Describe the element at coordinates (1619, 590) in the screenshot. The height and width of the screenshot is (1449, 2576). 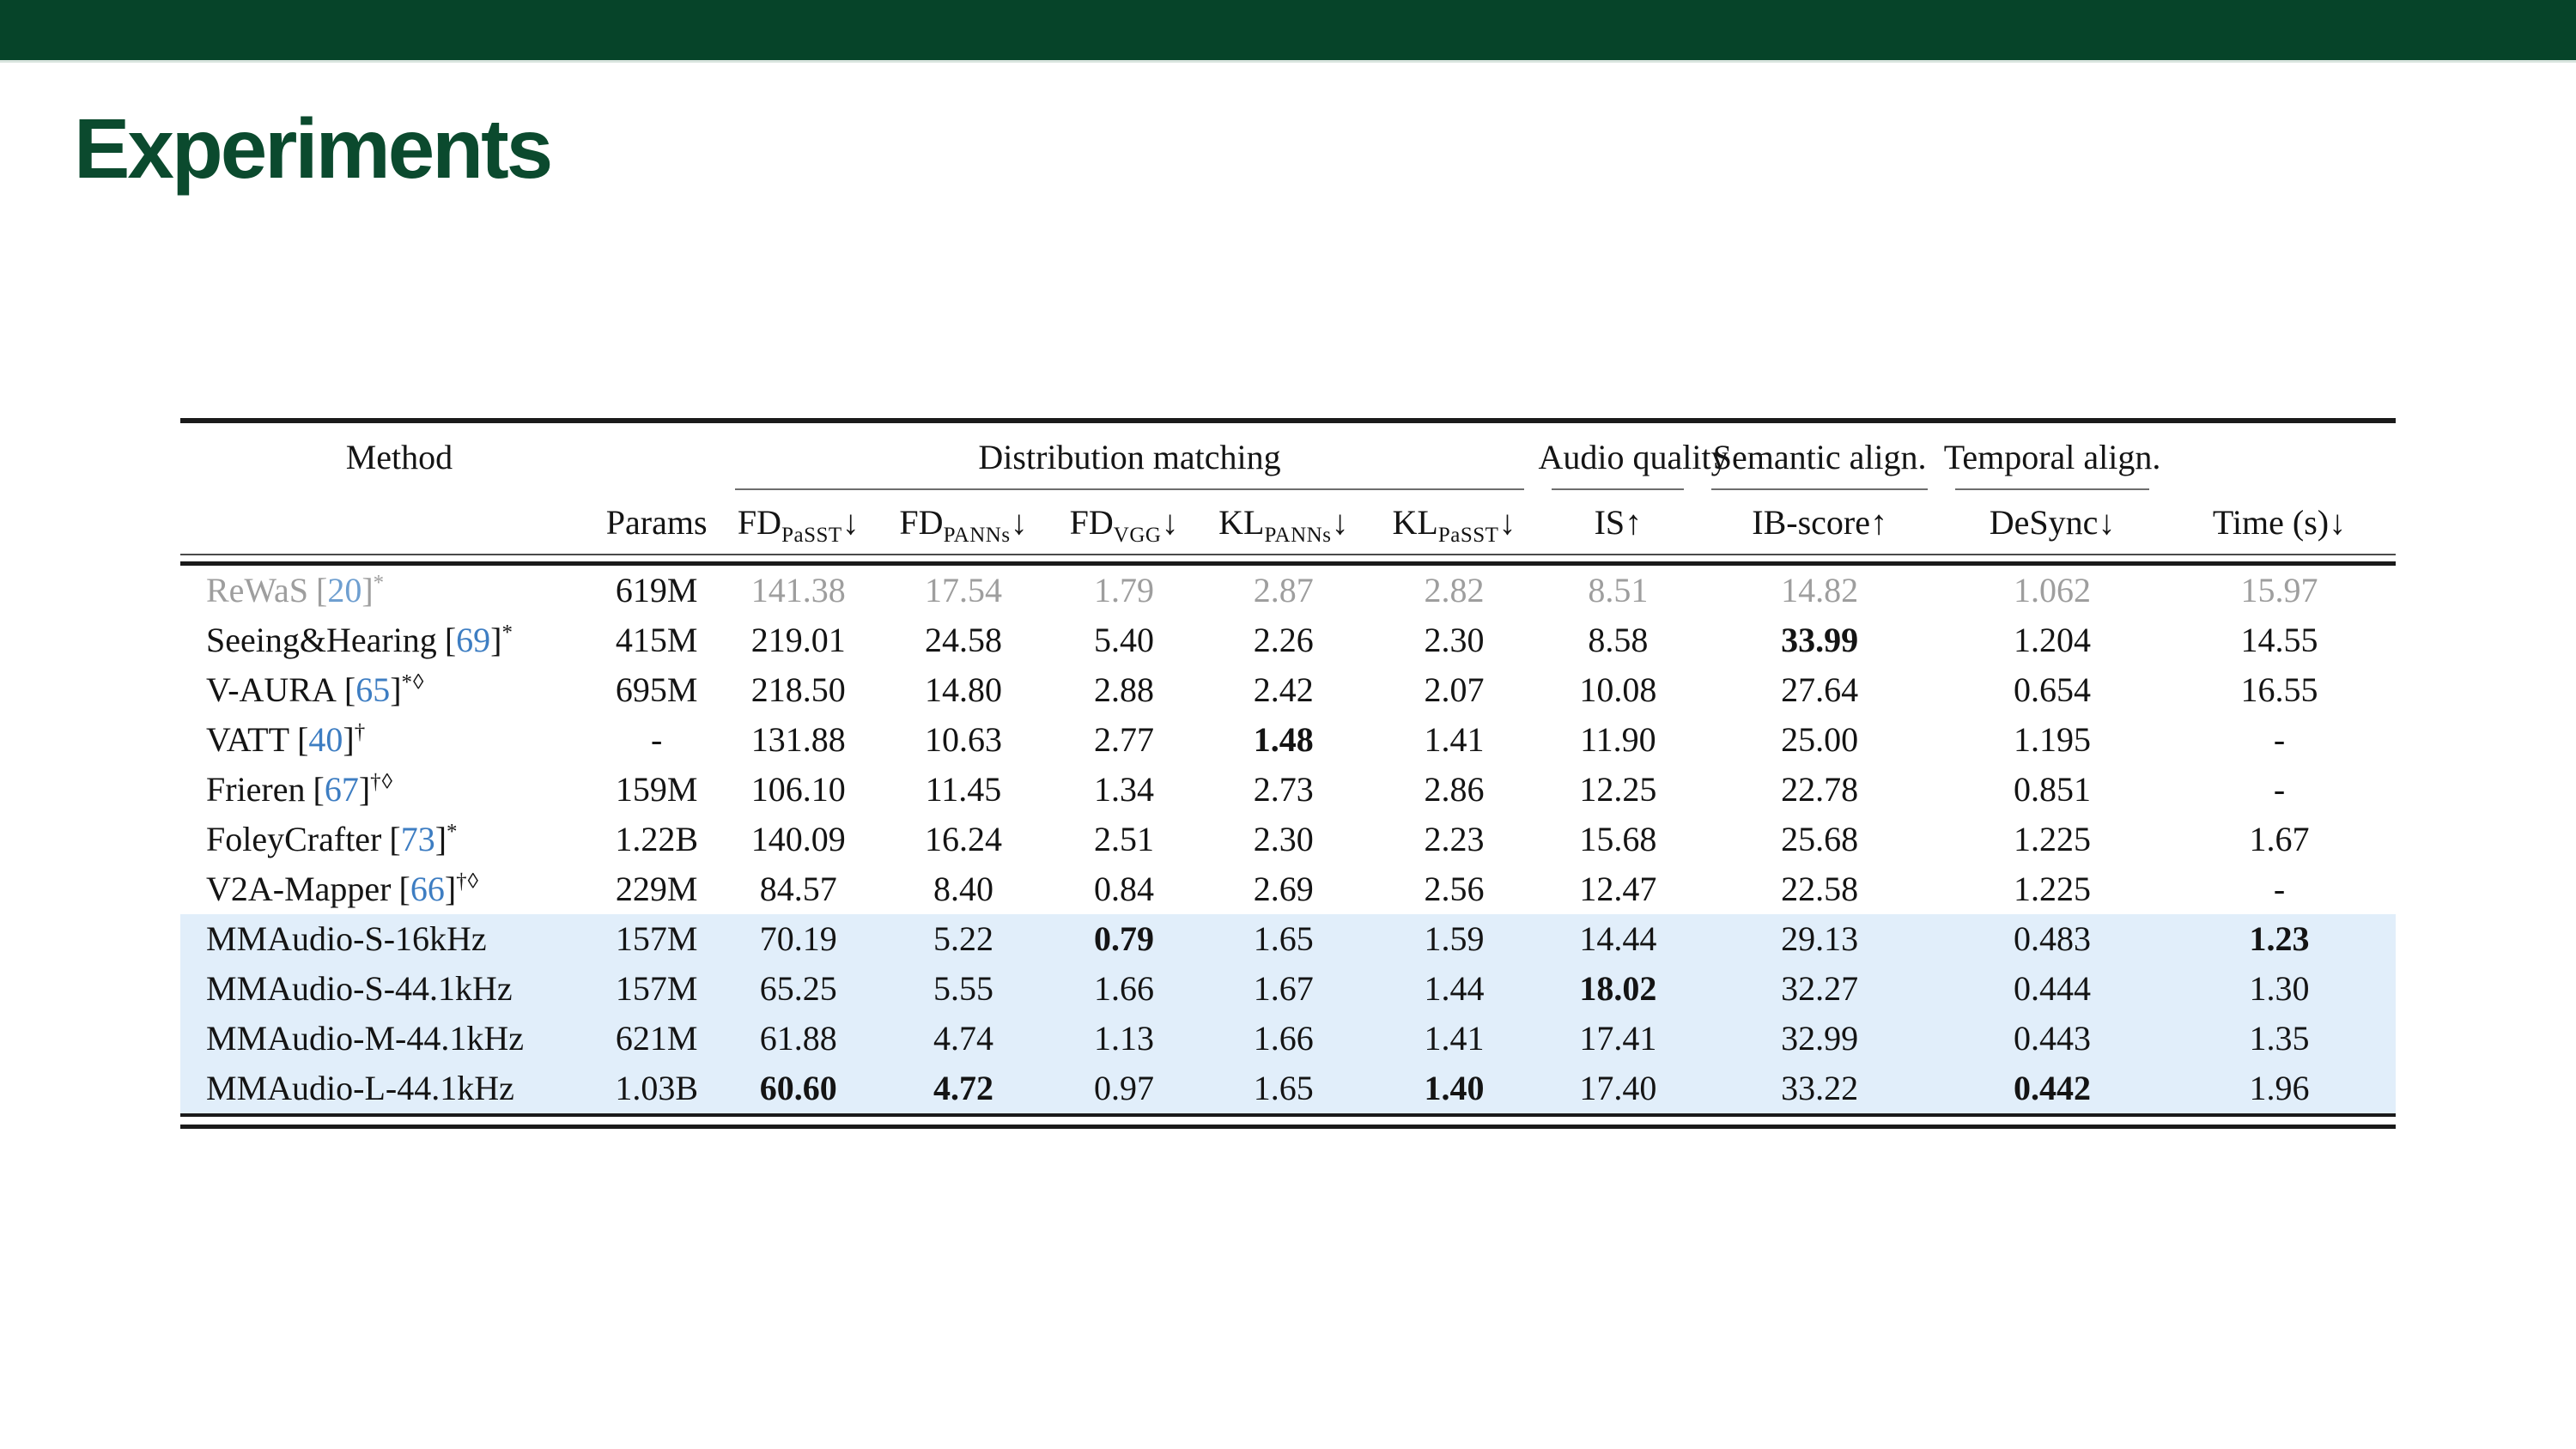
I see `cell-is: 8.51` at that location.